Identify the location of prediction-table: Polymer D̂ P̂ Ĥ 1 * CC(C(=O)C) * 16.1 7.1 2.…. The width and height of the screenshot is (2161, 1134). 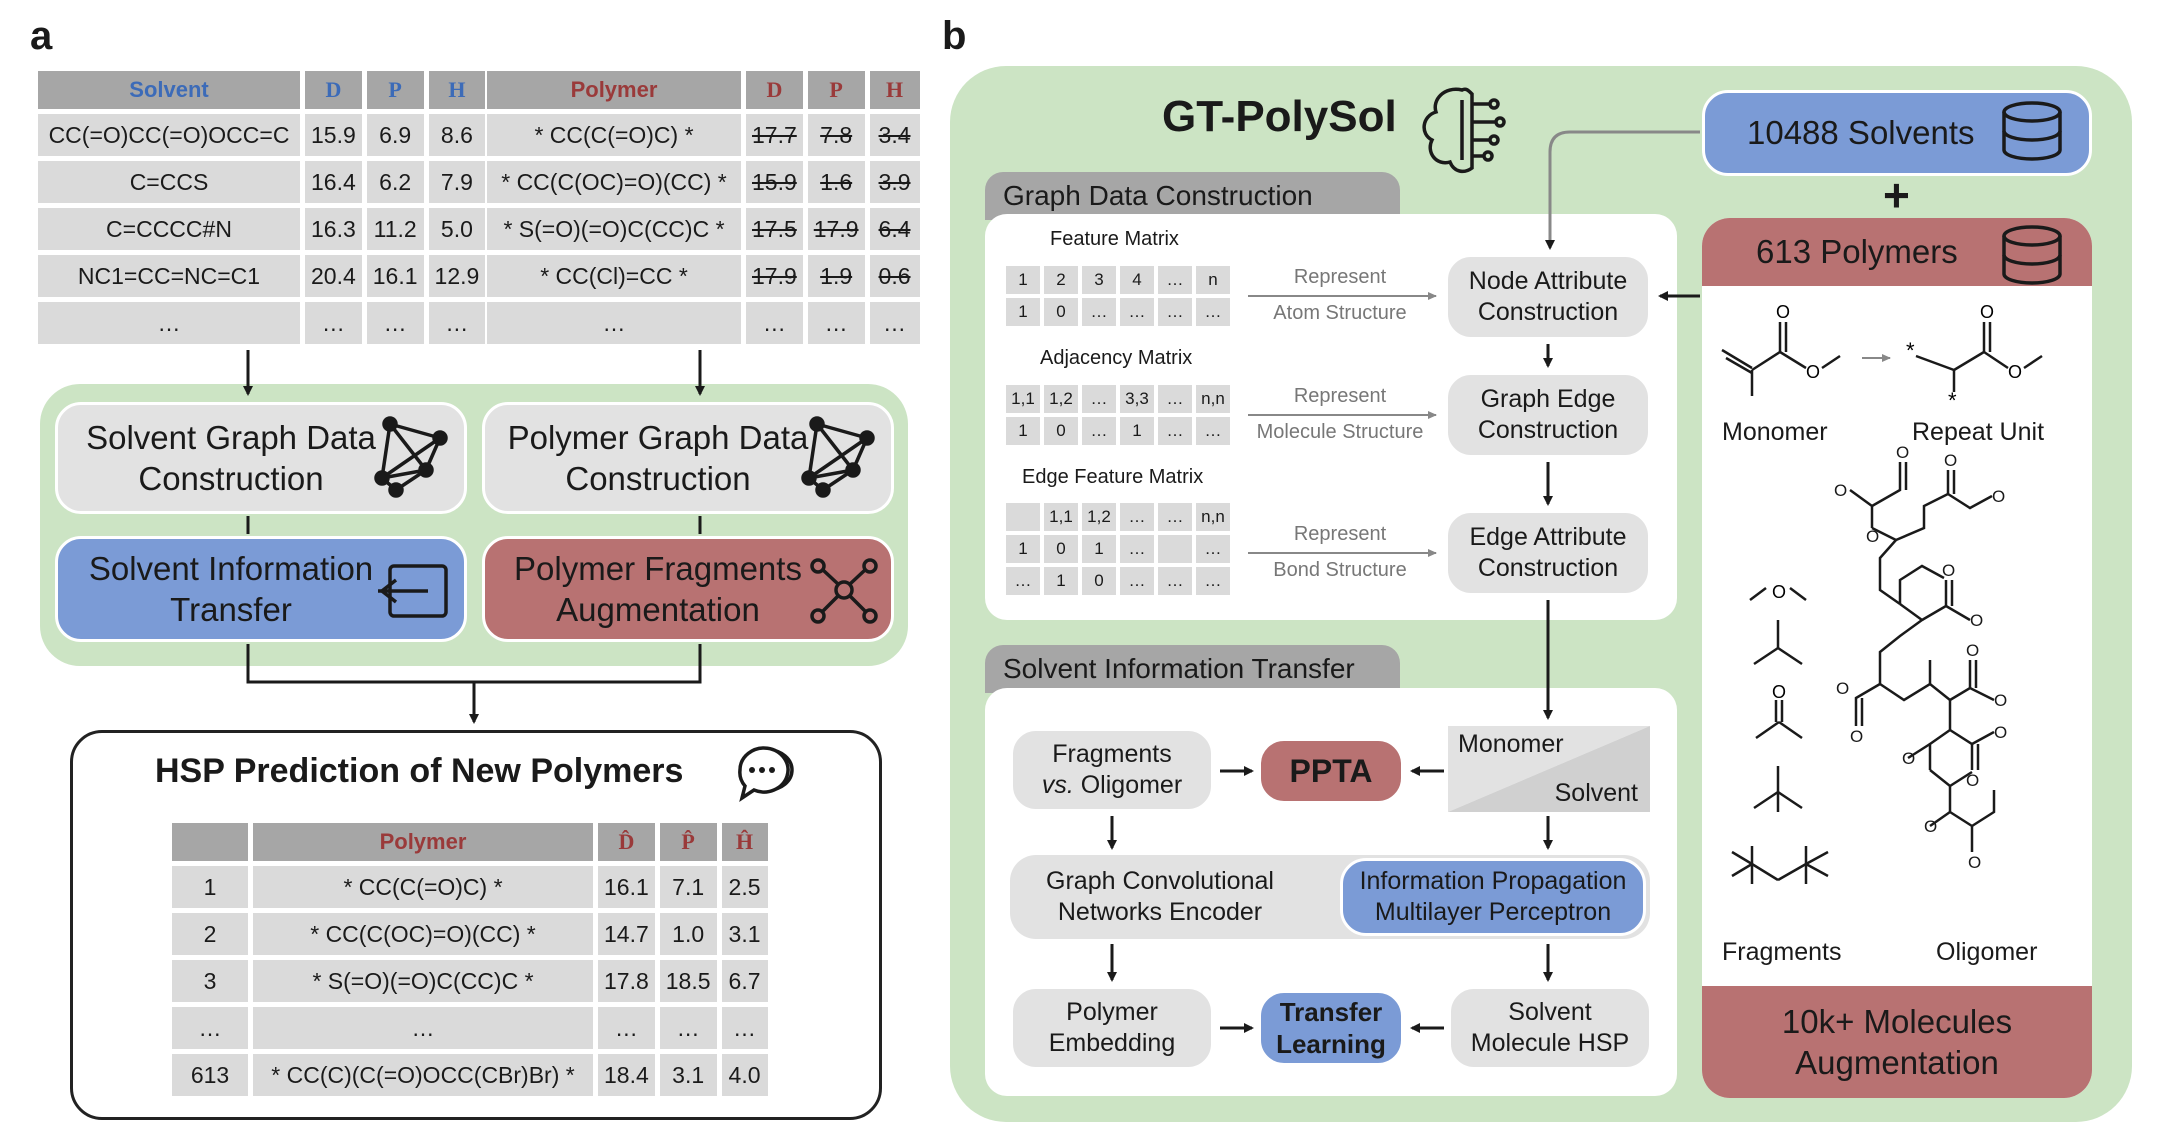
(470, 959).